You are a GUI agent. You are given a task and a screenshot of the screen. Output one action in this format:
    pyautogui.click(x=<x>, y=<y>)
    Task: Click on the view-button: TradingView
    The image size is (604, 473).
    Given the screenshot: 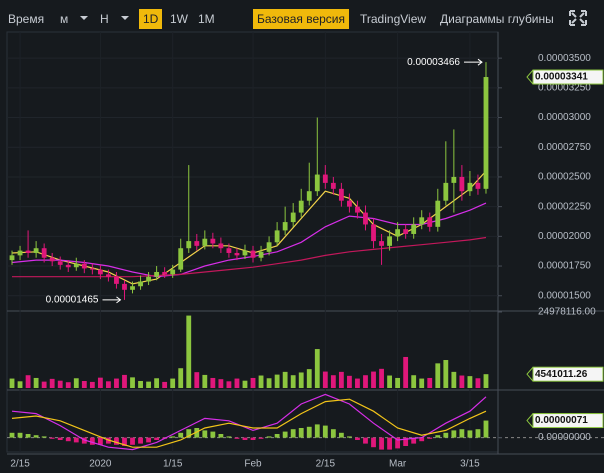 What is the action you would take?
    pyautogui.click(x=393, y=19)
    